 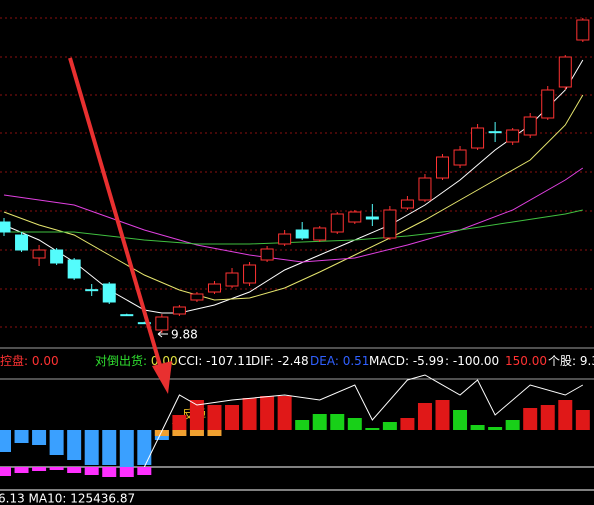 What do you see at coordinates (356, 361) in the screenshot?
I see `indicator-value: 0.51` at bounding box center [356, 361].